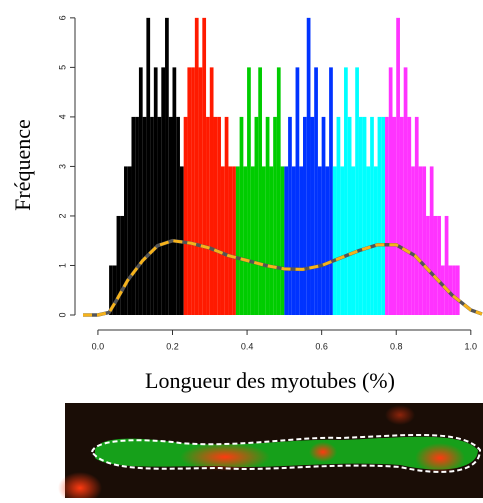 The height and width of the screenshot is (503, 483). Describe the element at coordinates (62, 67) in the screenshot. I see `y-tick-label: 5` at that location.